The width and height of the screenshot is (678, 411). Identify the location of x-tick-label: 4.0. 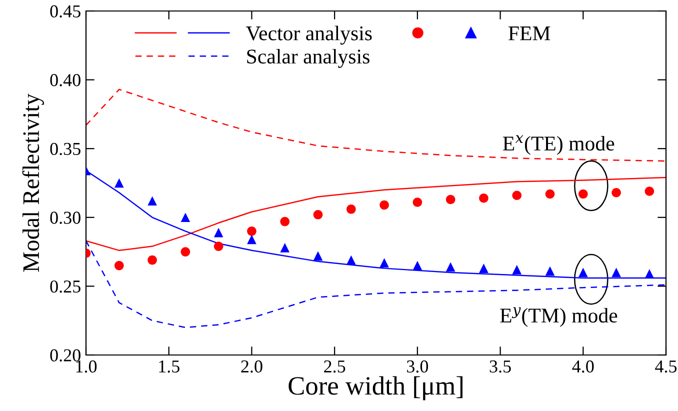
(583, 366).